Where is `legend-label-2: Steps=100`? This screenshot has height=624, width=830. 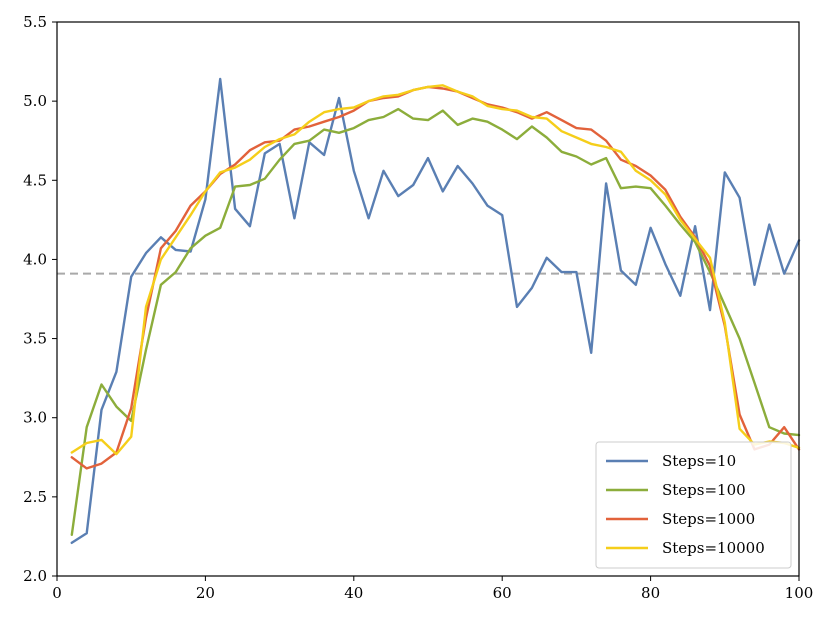 legend-label-2: Steps=100 is located at coordinates (704, 490).